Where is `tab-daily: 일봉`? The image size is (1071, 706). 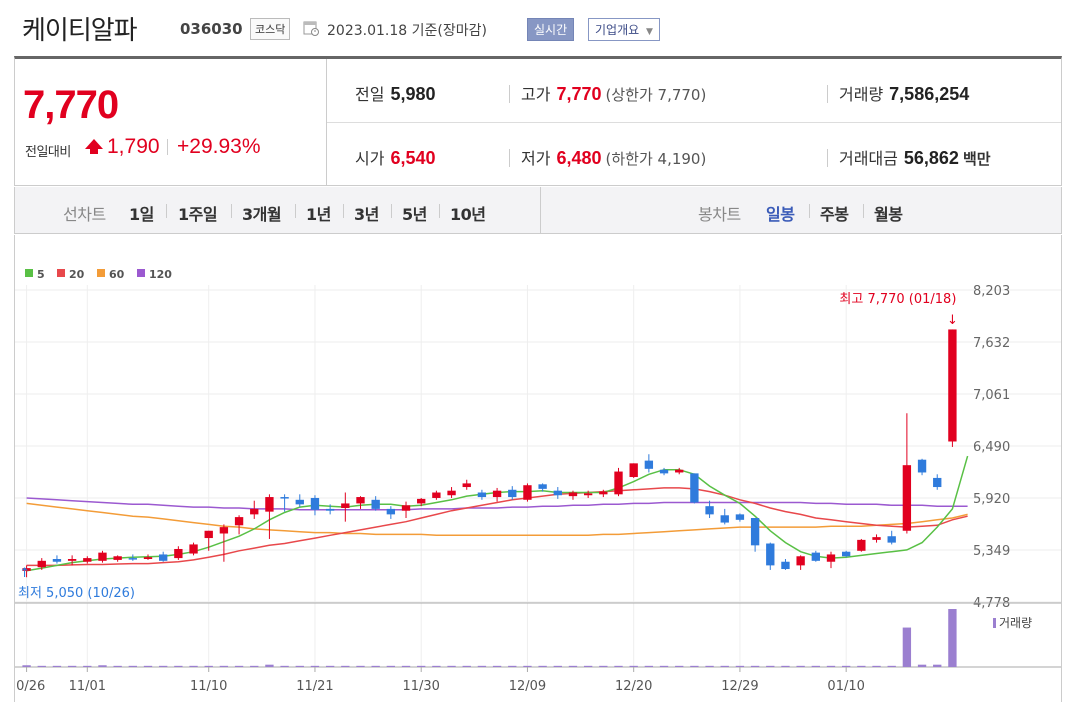
tab-daily: 일봉 is located at coordinates (780, 214).